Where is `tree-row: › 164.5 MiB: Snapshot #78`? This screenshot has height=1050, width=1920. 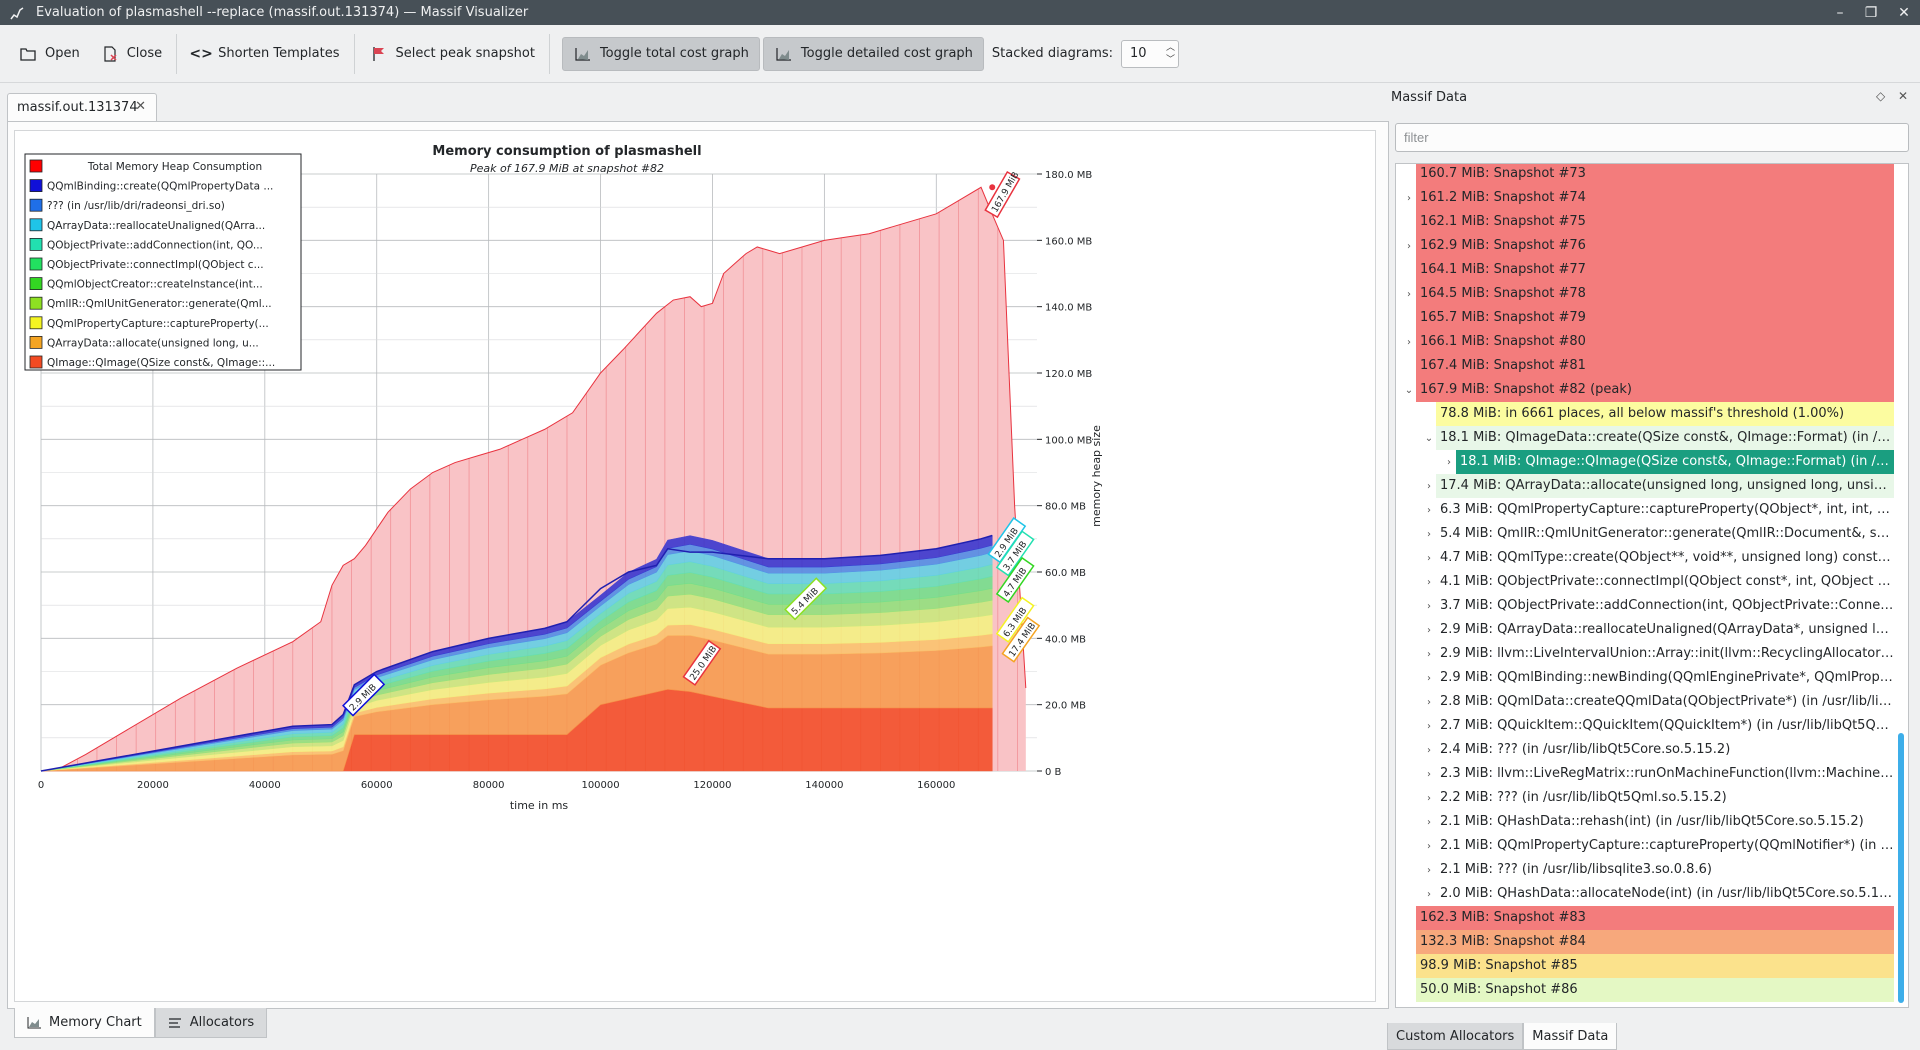 tree-row: › 164.5 MiB: Snapshot #78 is located at coordinates (1645, 294).